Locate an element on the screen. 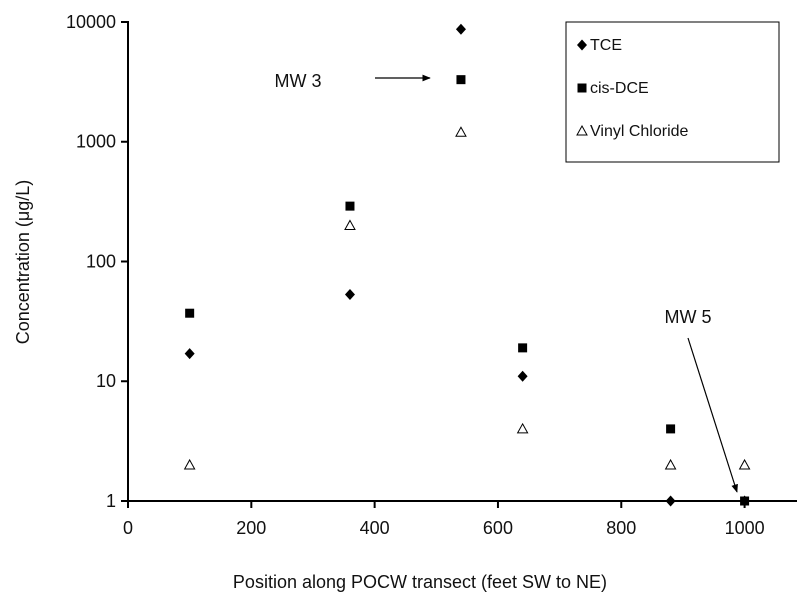 The width and height of the screenshot is (799, 598). y-tick-label: 10000 is located at coordinates (91, 22).